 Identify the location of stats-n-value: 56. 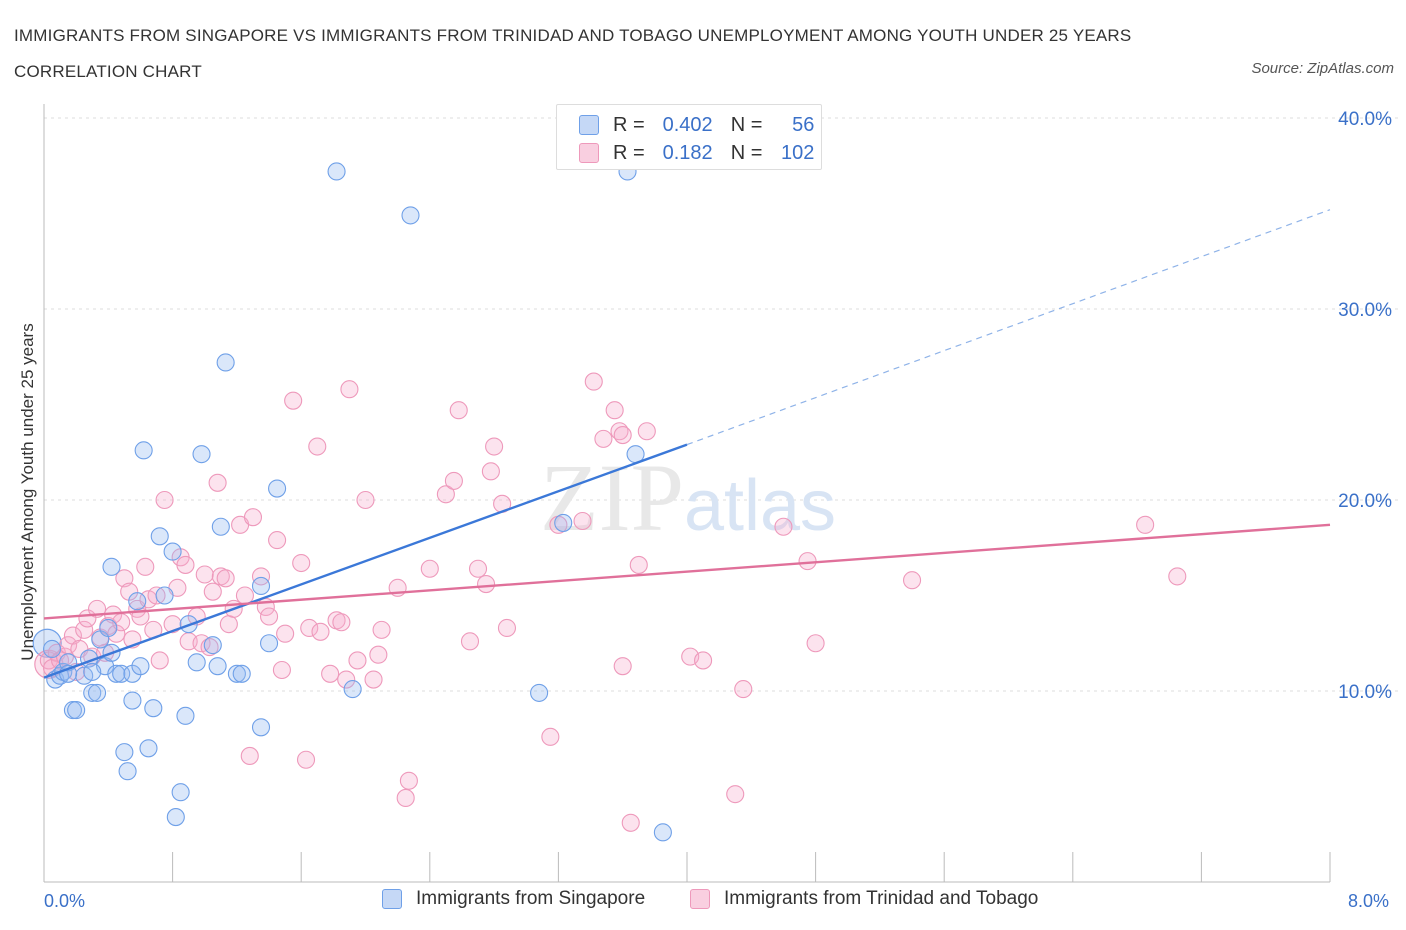
(803, 124).